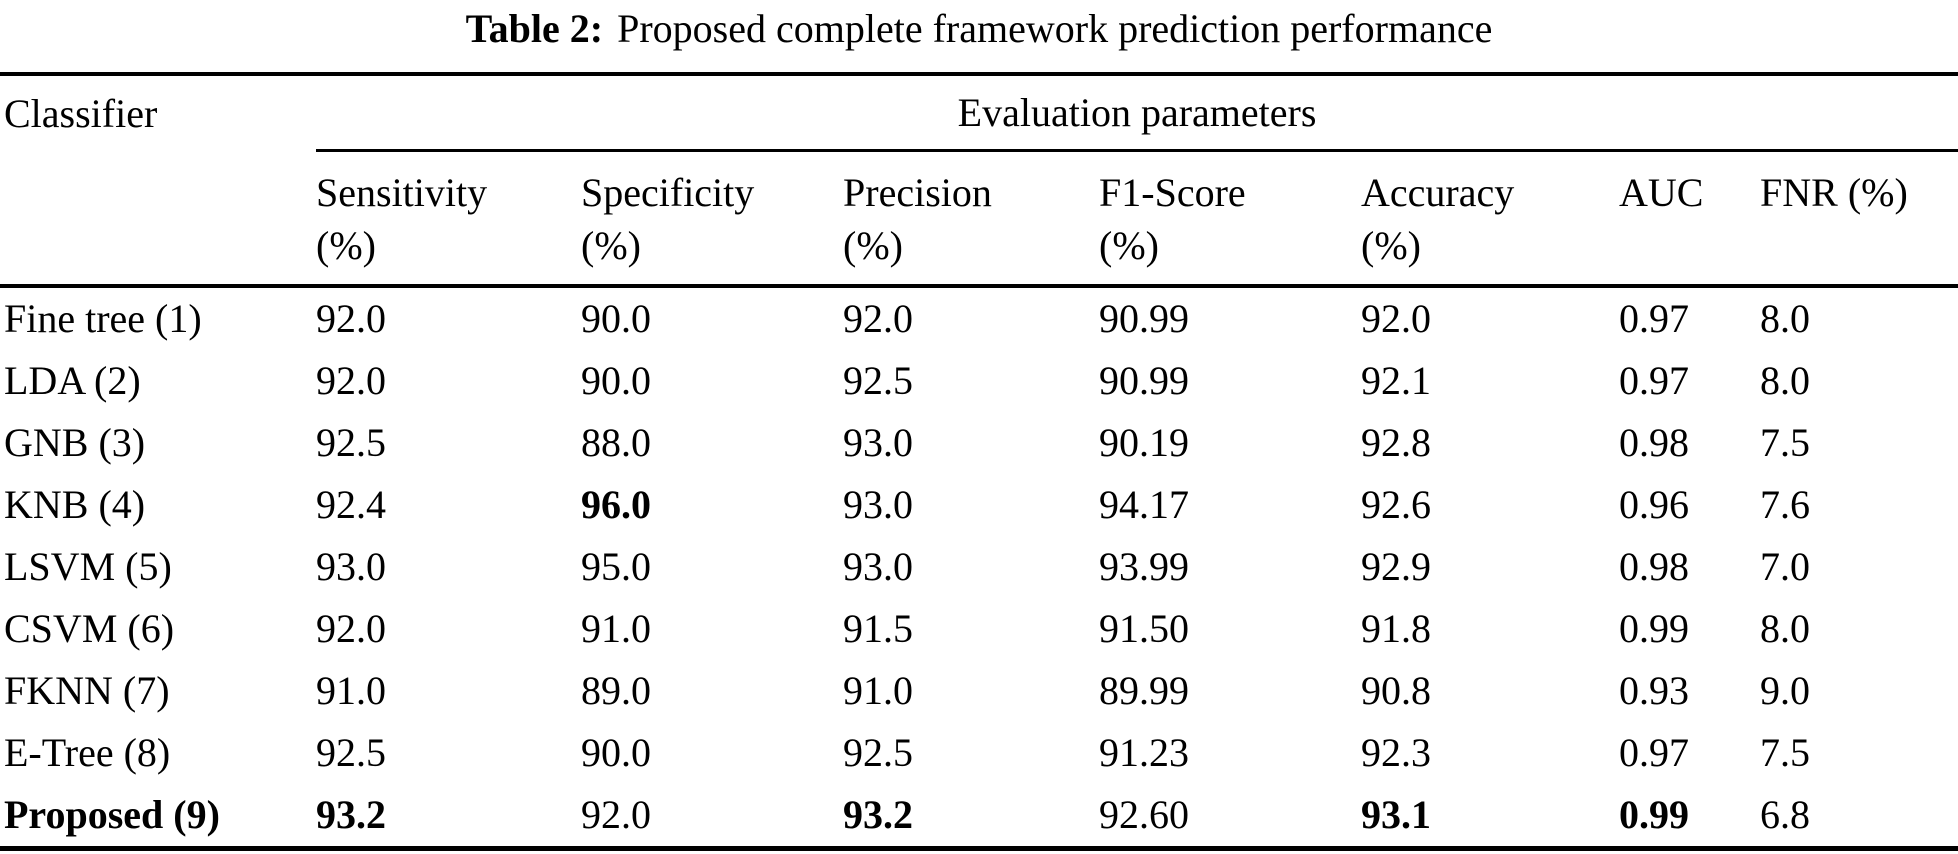  I want to click on column-header-name: Precision, so click(917, 192).